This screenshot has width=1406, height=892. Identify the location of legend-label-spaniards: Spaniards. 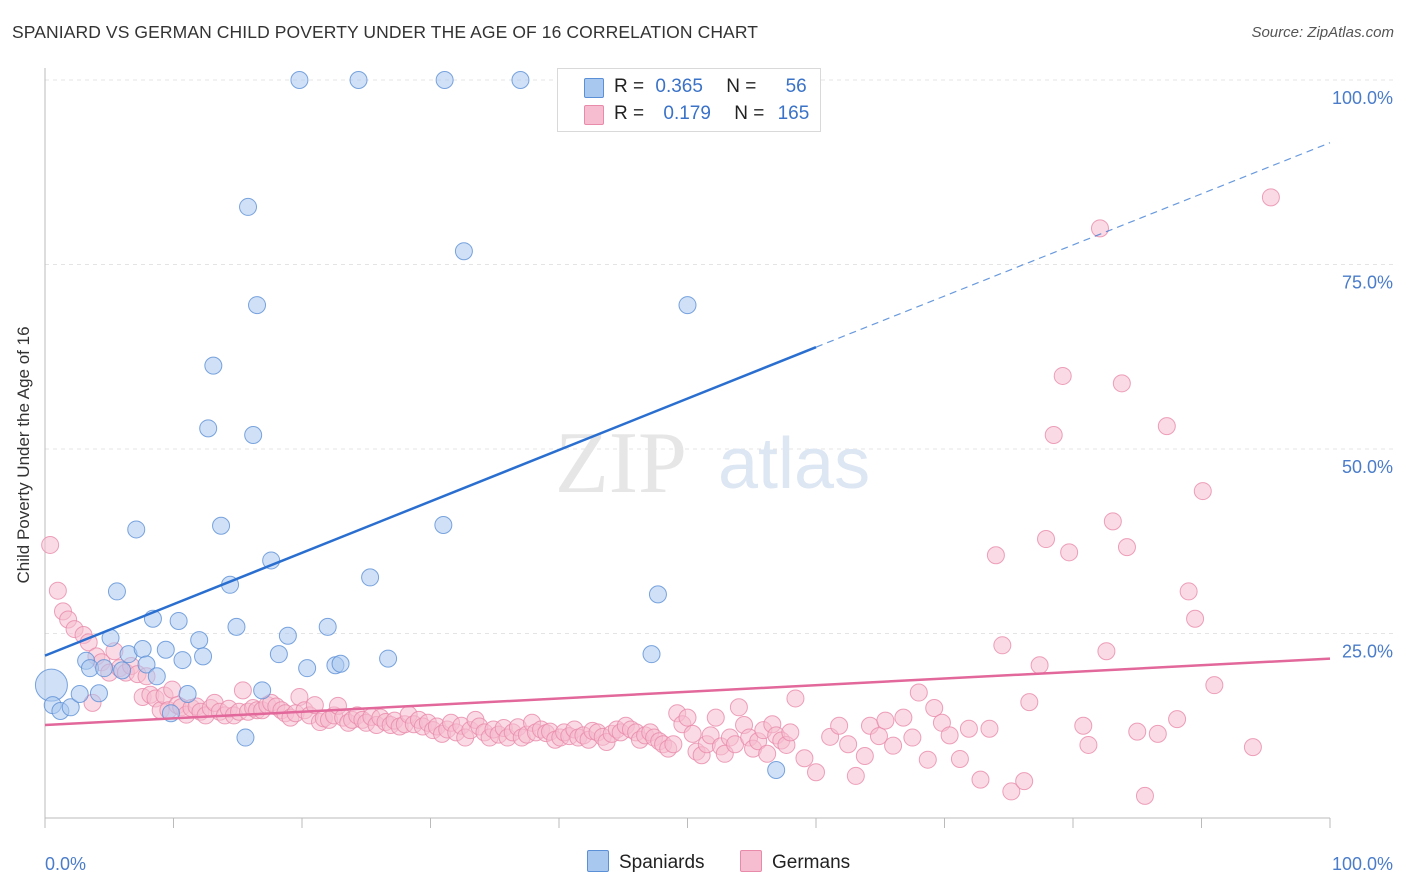
(662, 862).